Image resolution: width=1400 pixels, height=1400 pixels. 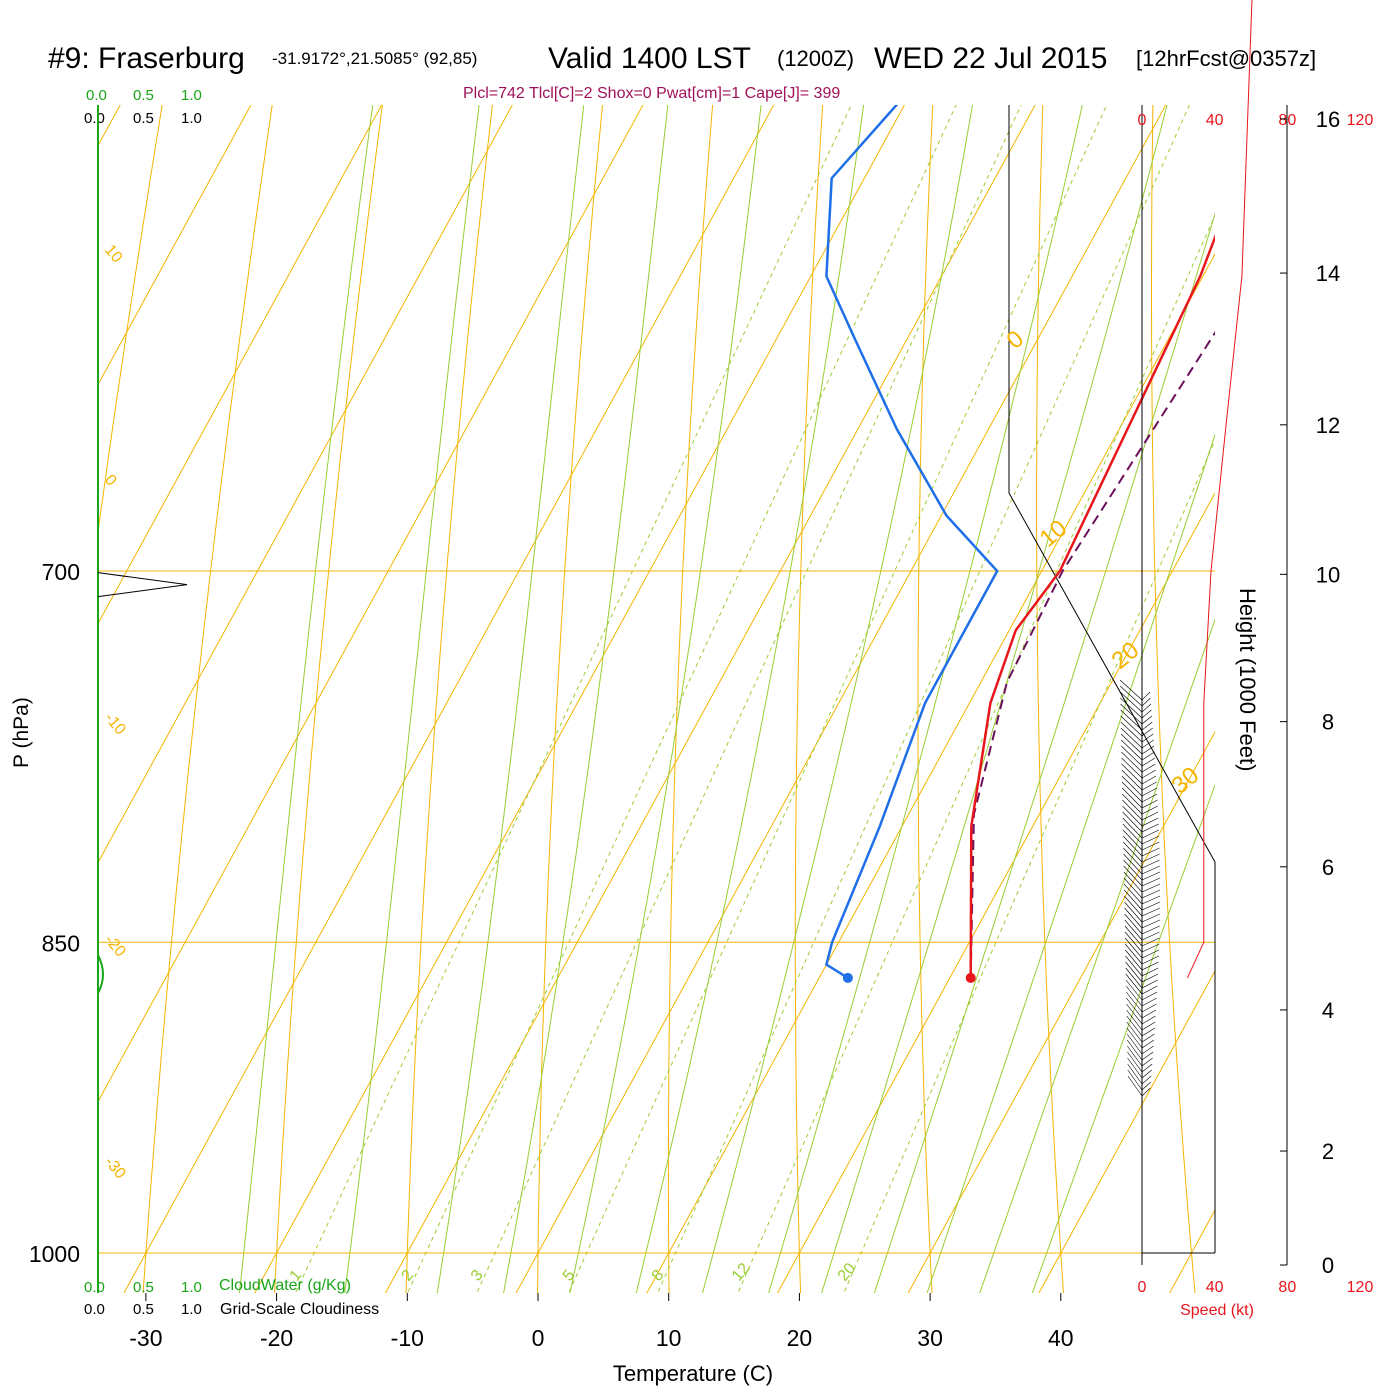 What do you see at coordinates (1360, 1287) in the screenshot?
I see `speed-tick-label-bottom: 120` at bounding box center [1360, 1287].